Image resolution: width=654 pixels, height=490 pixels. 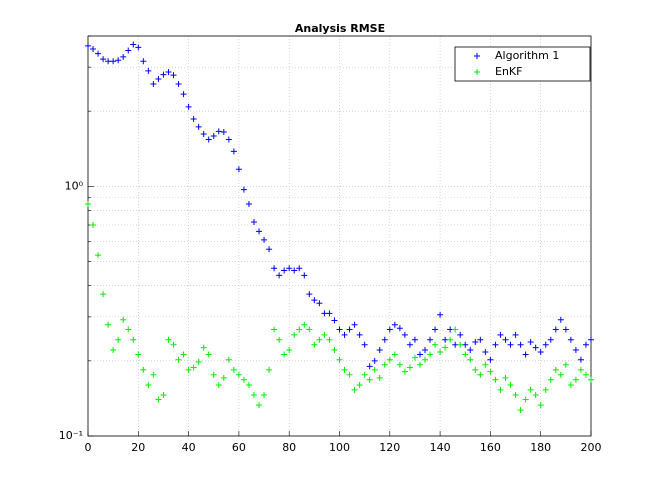 I want to click on y-tick-label: 10⁻¹, so click(x=71, y=435).